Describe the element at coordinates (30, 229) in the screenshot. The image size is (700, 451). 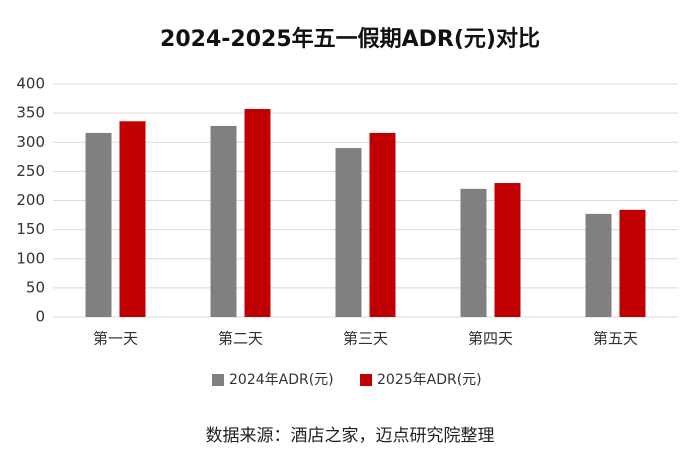
I see `y-tick-label: 150` at that location.